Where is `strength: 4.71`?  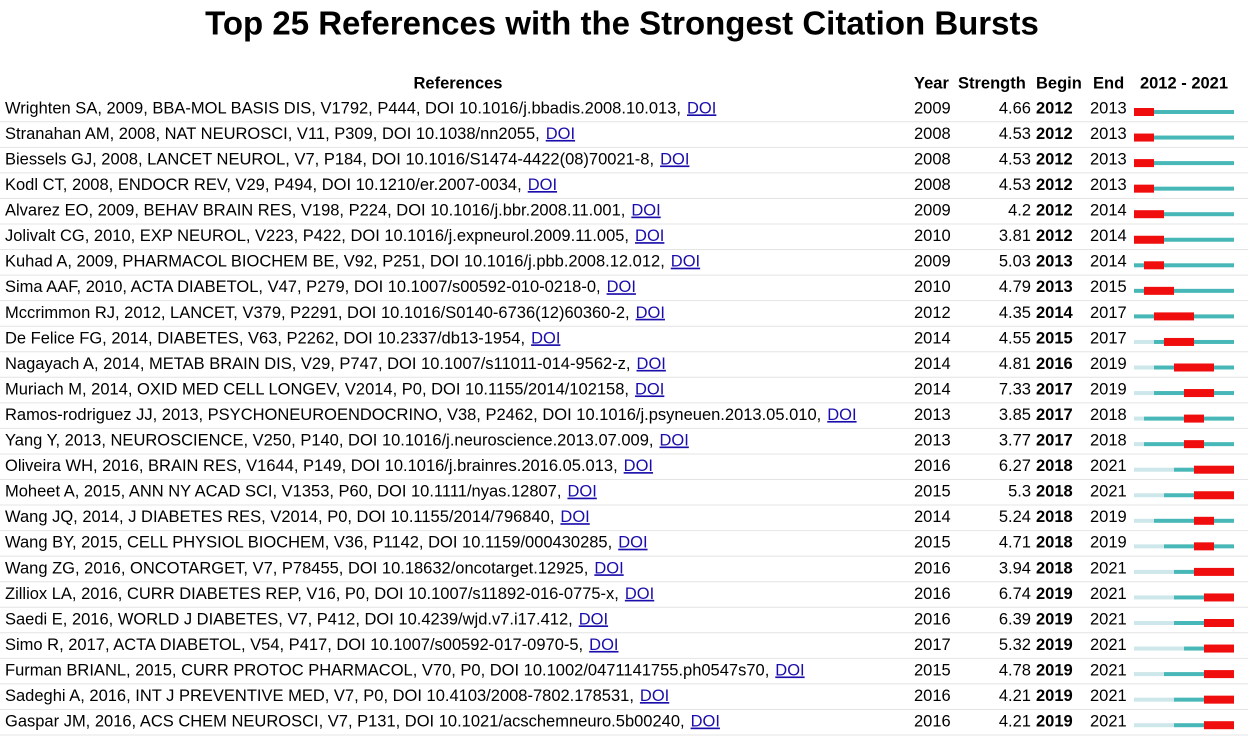 strength: 4.71 is located at coordinates (1015, 543).